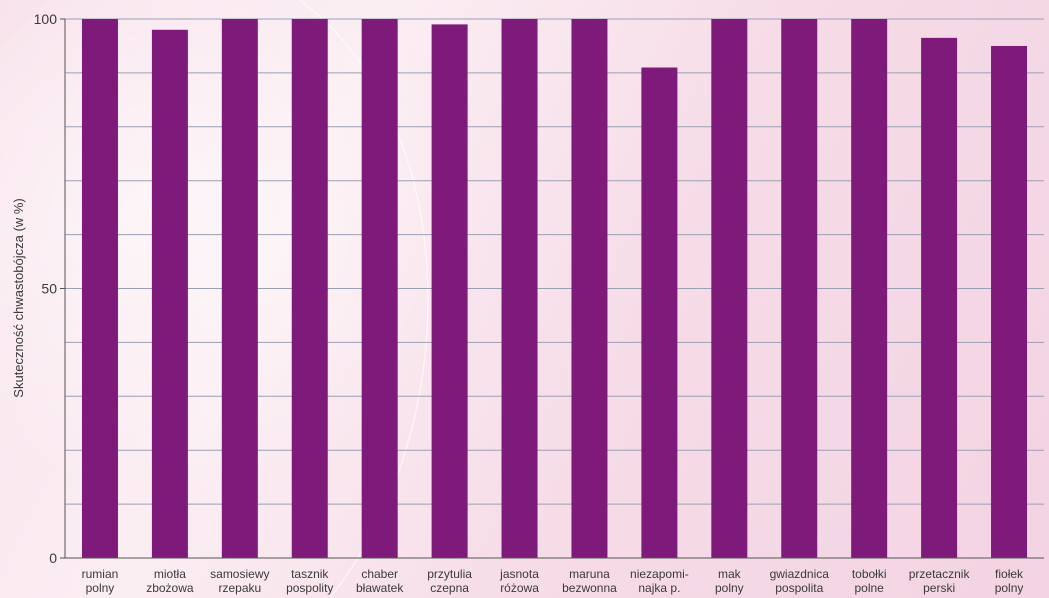 This screenshot has width=1049, height=598. Describe the element at coordinates (46, 19) in the screenshot. I see `y-tick-label-100: 100` at that location.